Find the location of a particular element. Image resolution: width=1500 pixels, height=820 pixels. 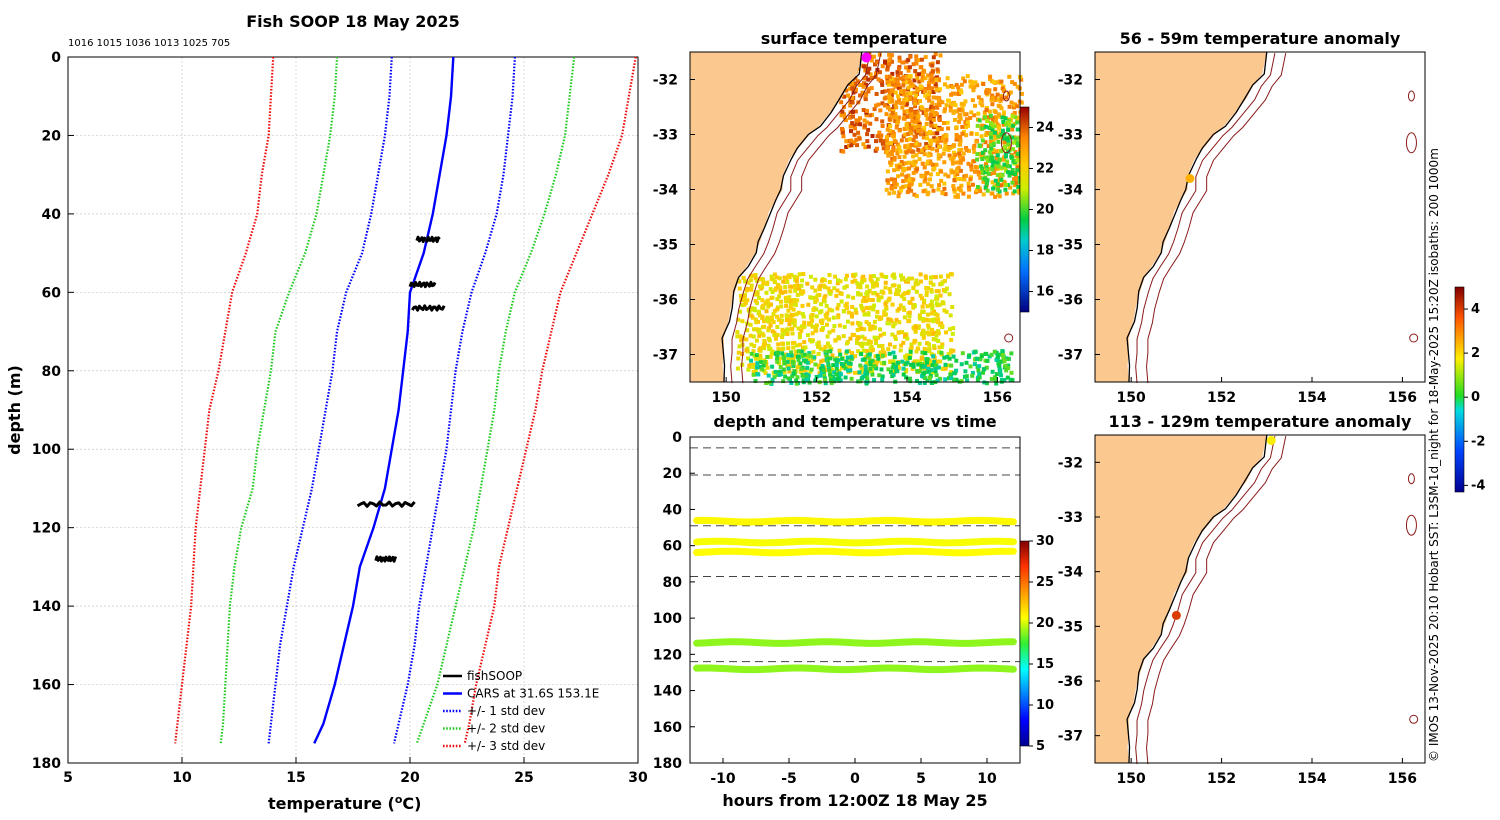

map-frame is located at coordinates (1260, 217).